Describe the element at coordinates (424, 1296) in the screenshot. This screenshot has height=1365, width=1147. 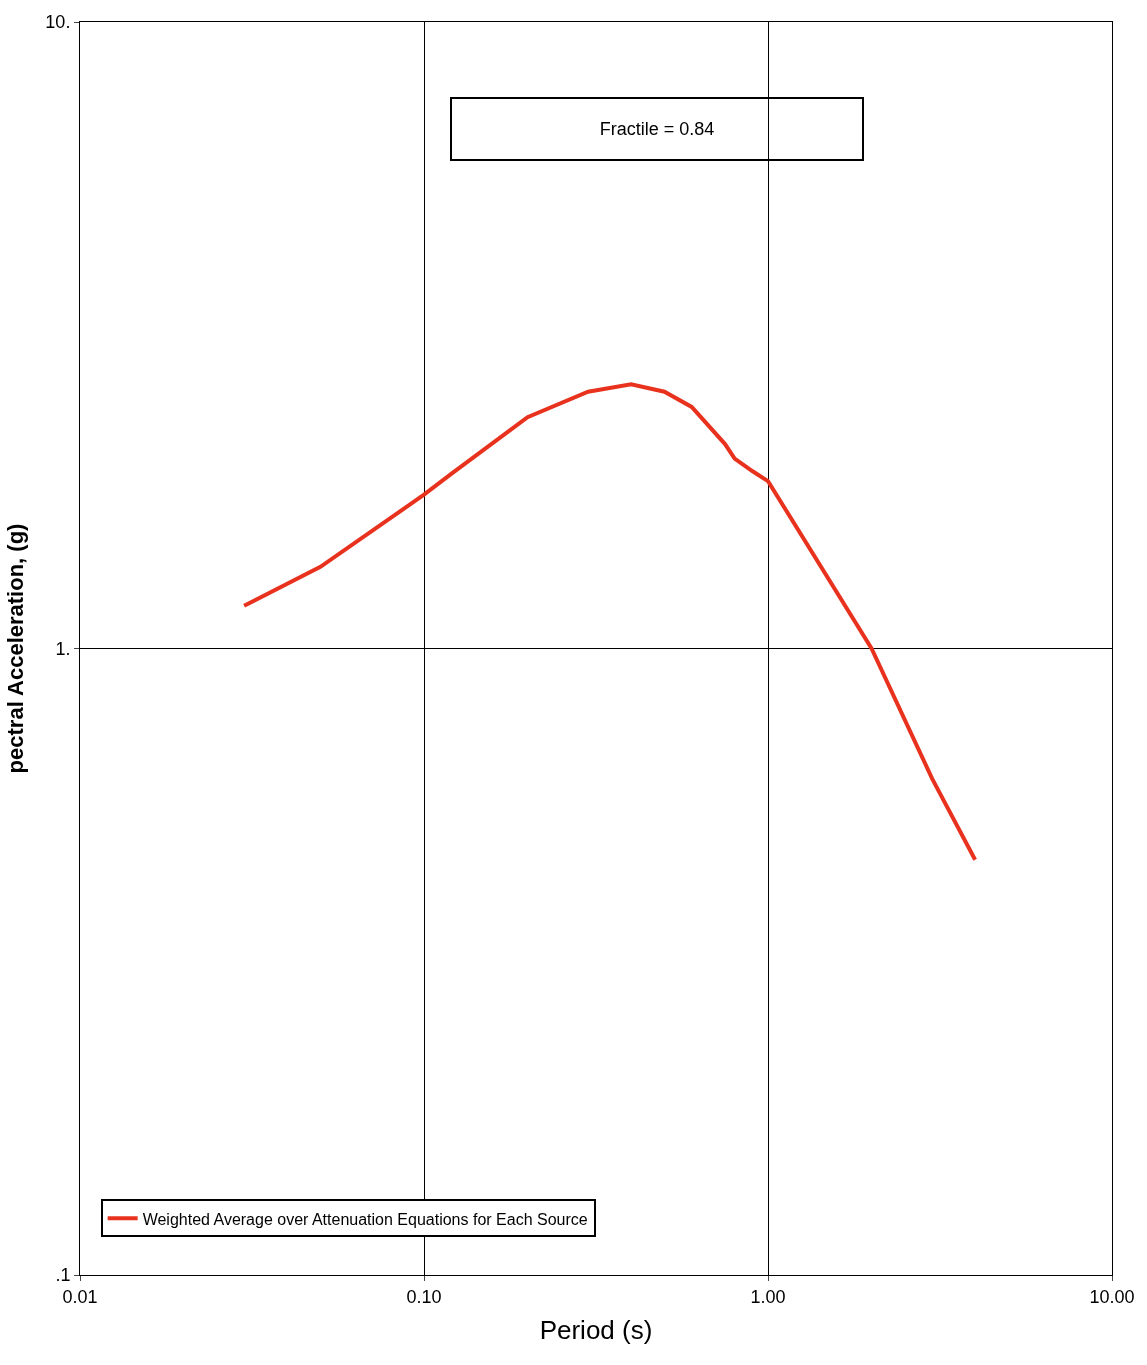
I see `x-tick-label: 0.10` at that location.